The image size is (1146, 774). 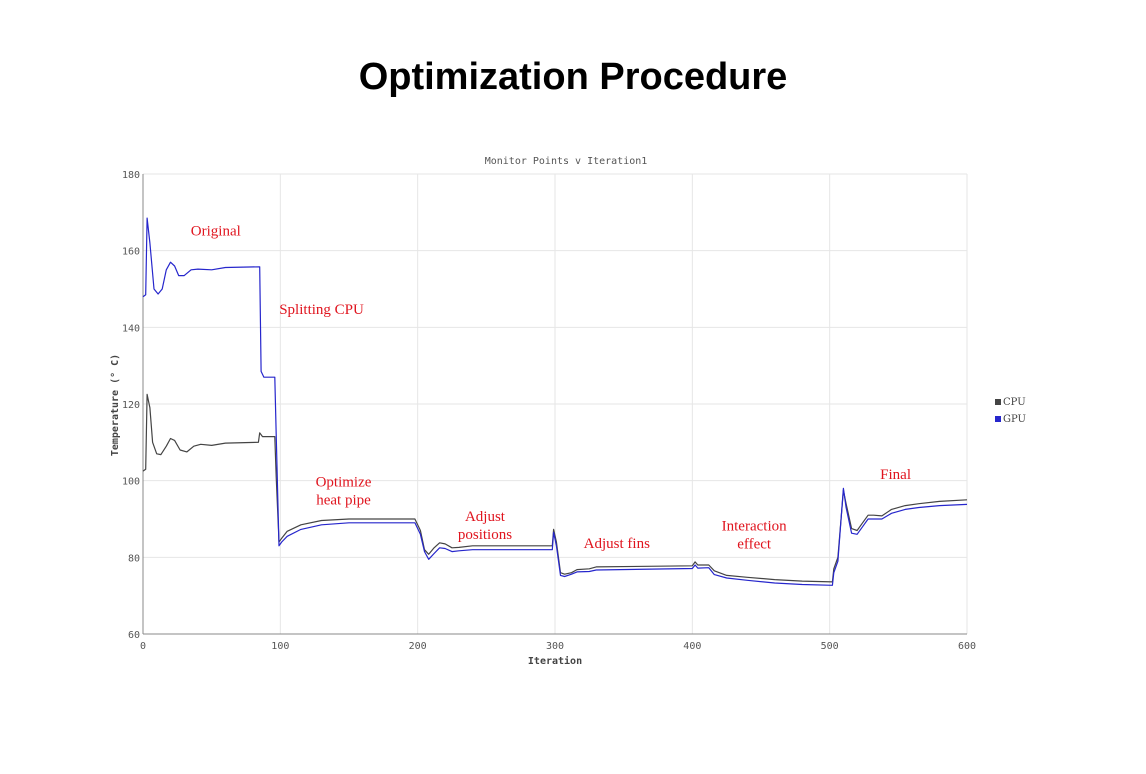 What do you see at coordinates (134, 635) in the screenshot?
I see `y-tick-label: 60` at bounding box center [134, 635].